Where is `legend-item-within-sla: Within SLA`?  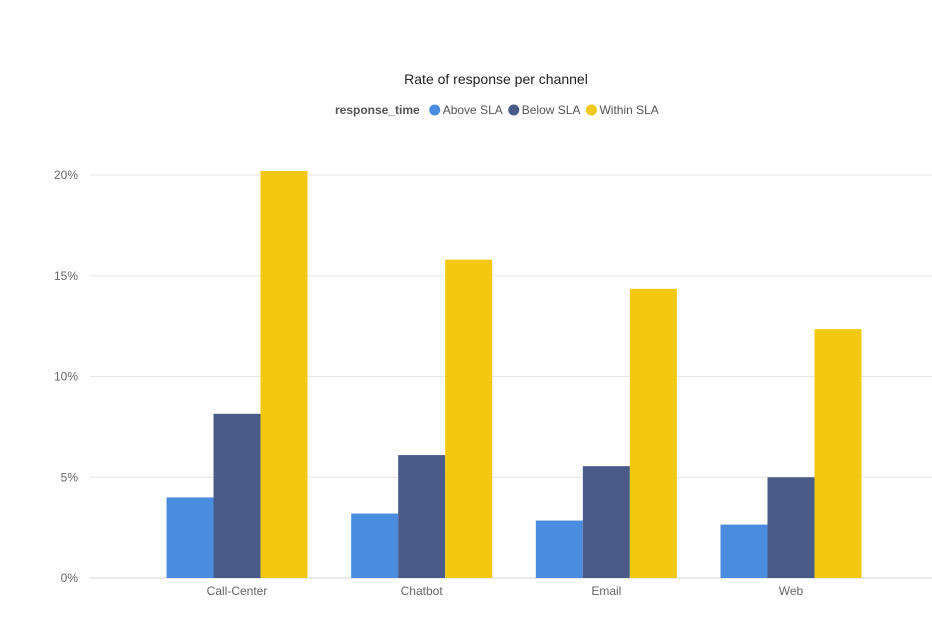
legend-item-within-sla: Within SLA is located at coordinates (622, 110).